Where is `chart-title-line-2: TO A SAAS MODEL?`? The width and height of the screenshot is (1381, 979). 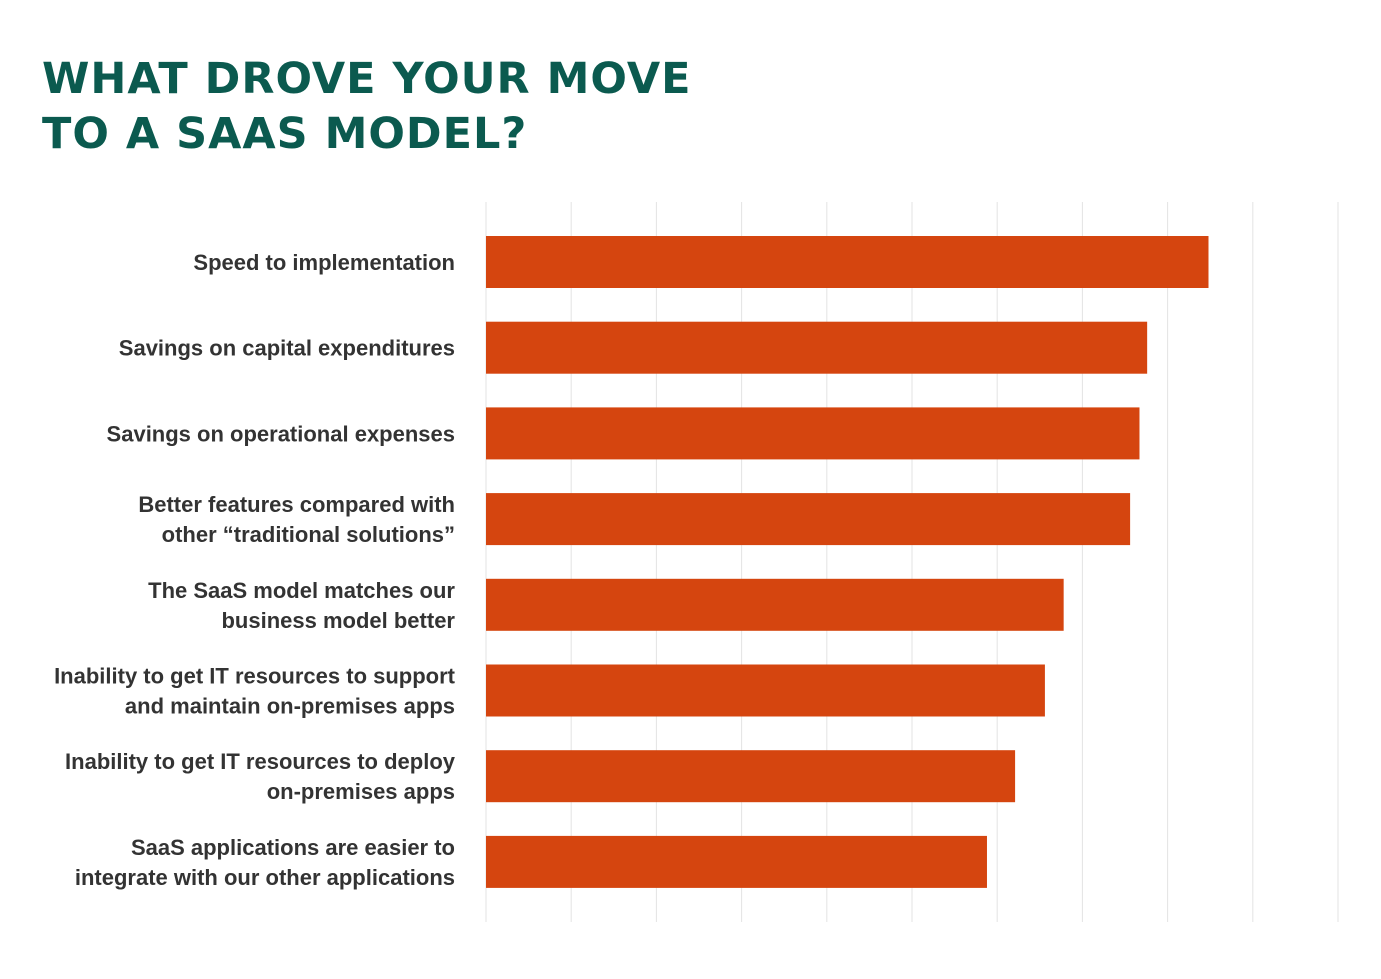 chart-title-line-2: TO A SAAS MODEL? is located at coordinates (285, 134).